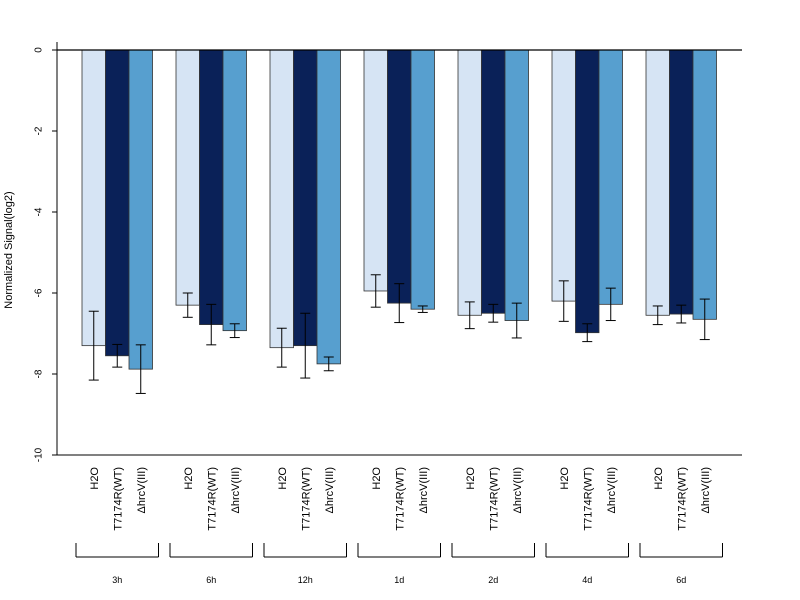  Describe the element at coordinates (305, 580) in the screenshot. I see `group-label: 12h` at that location.